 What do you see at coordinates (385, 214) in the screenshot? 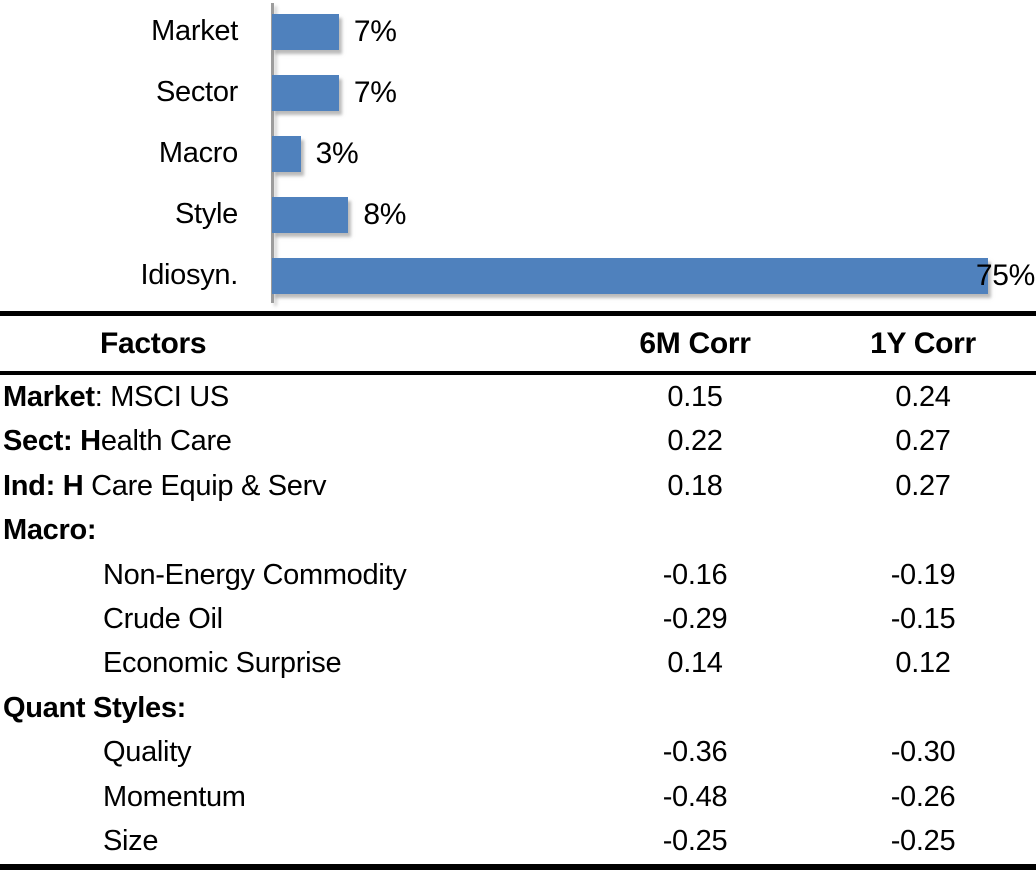
I see `chart-value-label: 8%` at bounding box center [385, 214].